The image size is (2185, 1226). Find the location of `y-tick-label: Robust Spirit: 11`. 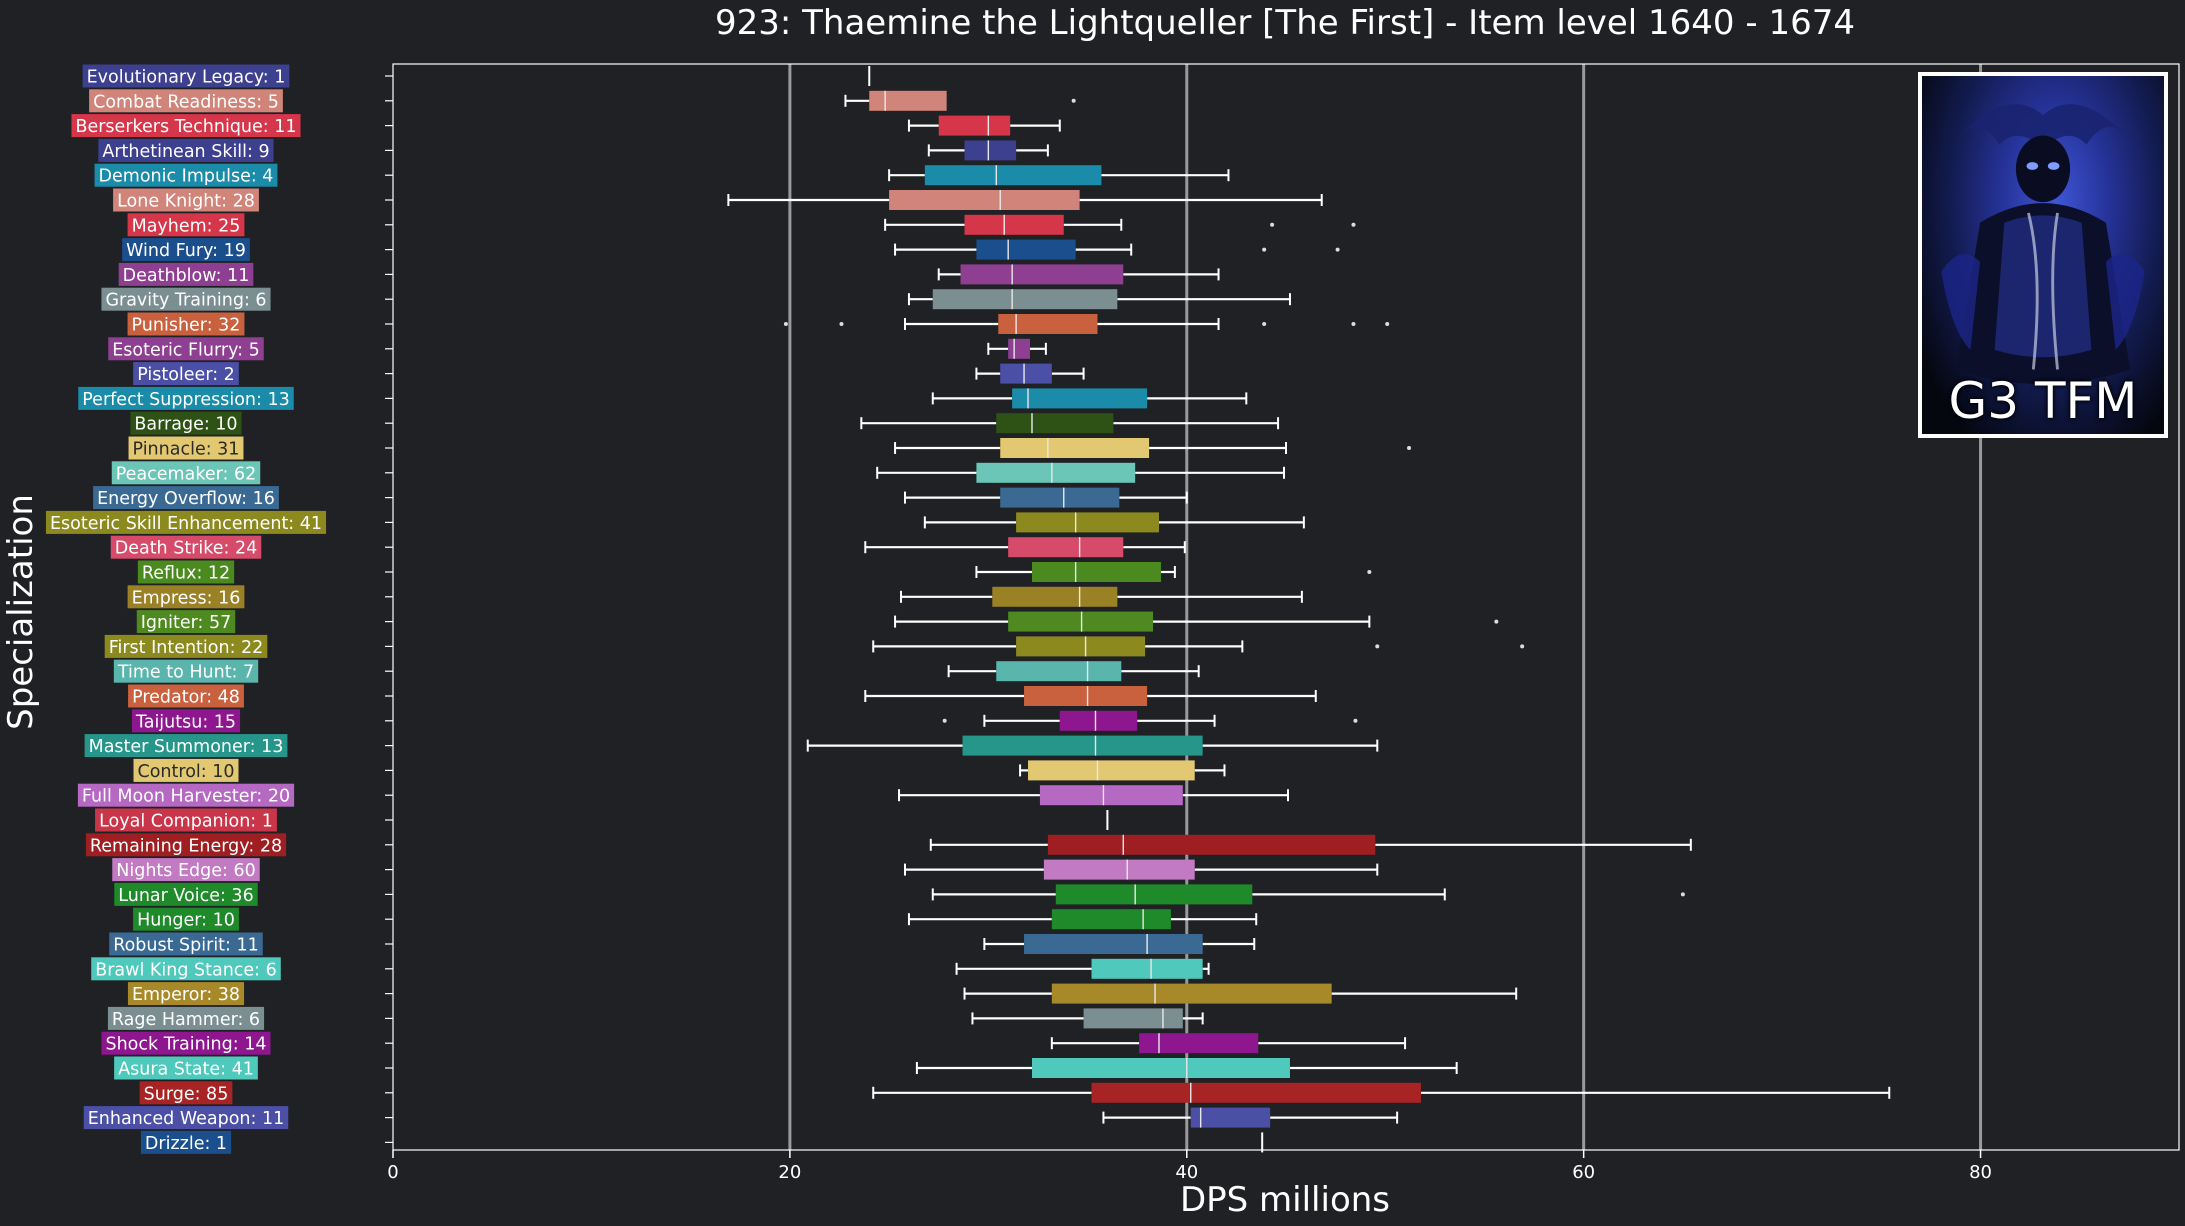

y-tick-label: Robust Spirit: 11 is located at coordinates (186, 946).